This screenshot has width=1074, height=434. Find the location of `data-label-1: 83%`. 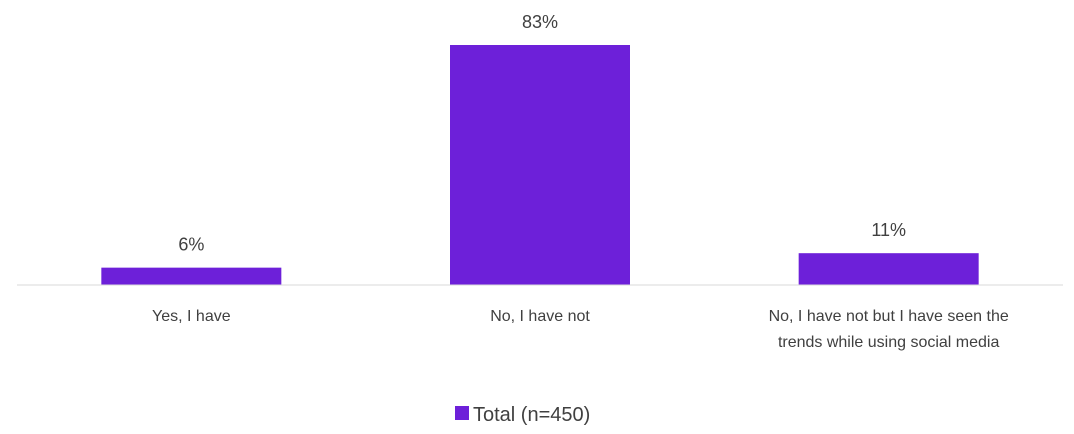

data-label-1: 83% is located at coordinates (540, 22).